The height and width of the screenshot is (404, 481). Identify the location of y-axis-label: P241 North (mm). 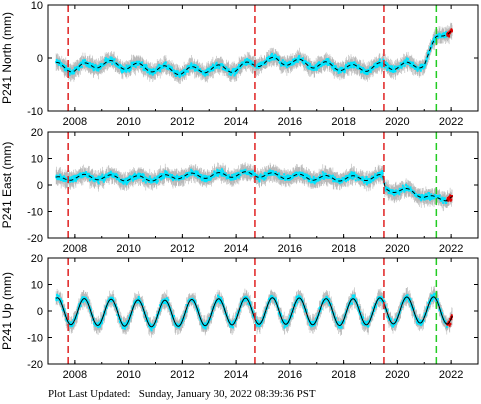
(7, 58).